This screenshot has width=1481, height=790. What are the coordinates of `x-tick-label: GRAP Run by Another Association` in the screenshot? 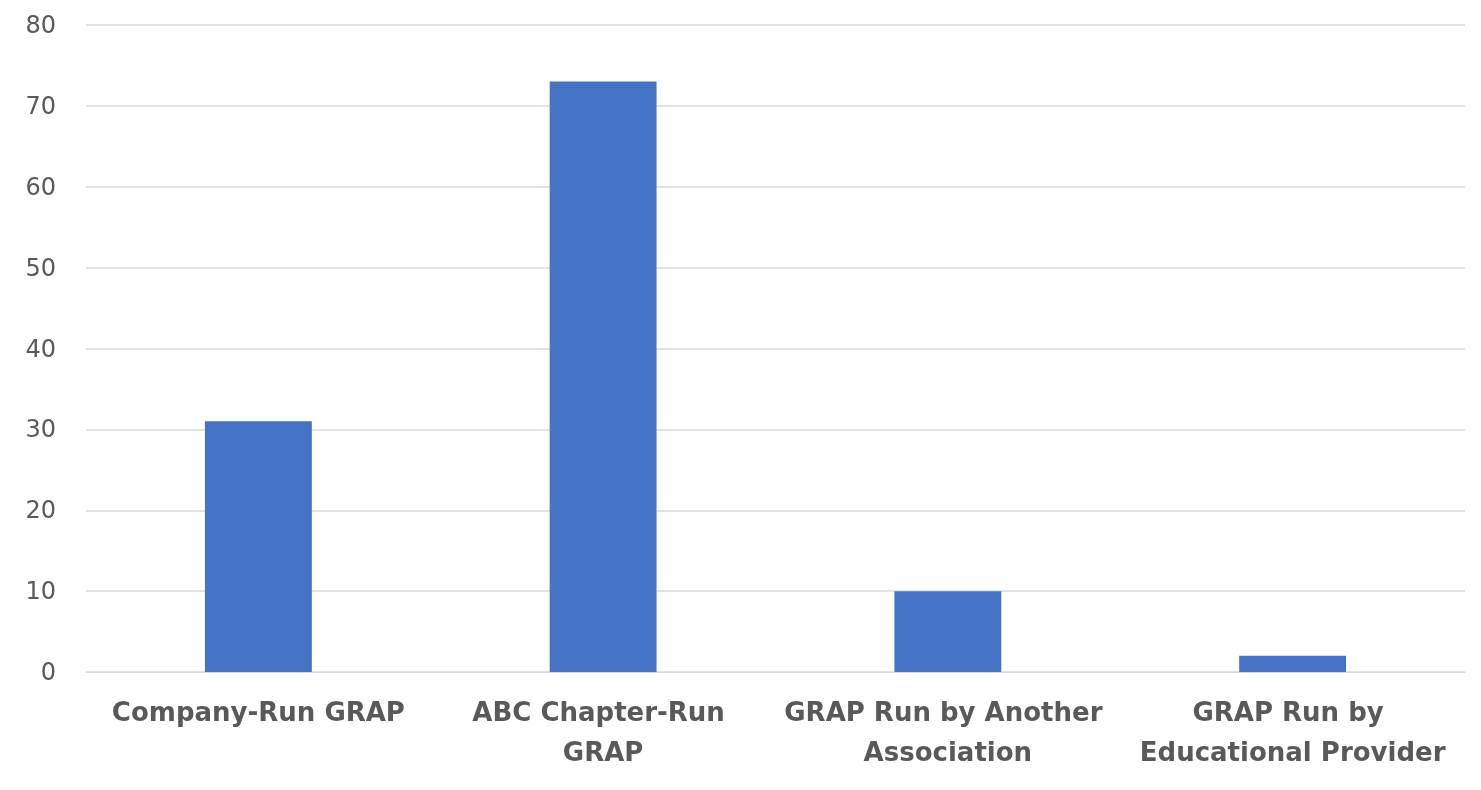 It's located at (948, 732).